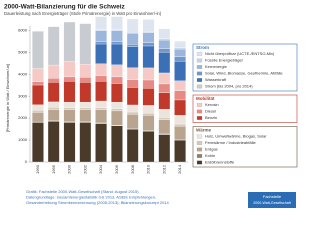 This screenshot has width=320, height=240. What do you see at coordinates (23, 51) in the screenshot?
I see `y-tick-label: 5000` at bounding box center [23, 51].